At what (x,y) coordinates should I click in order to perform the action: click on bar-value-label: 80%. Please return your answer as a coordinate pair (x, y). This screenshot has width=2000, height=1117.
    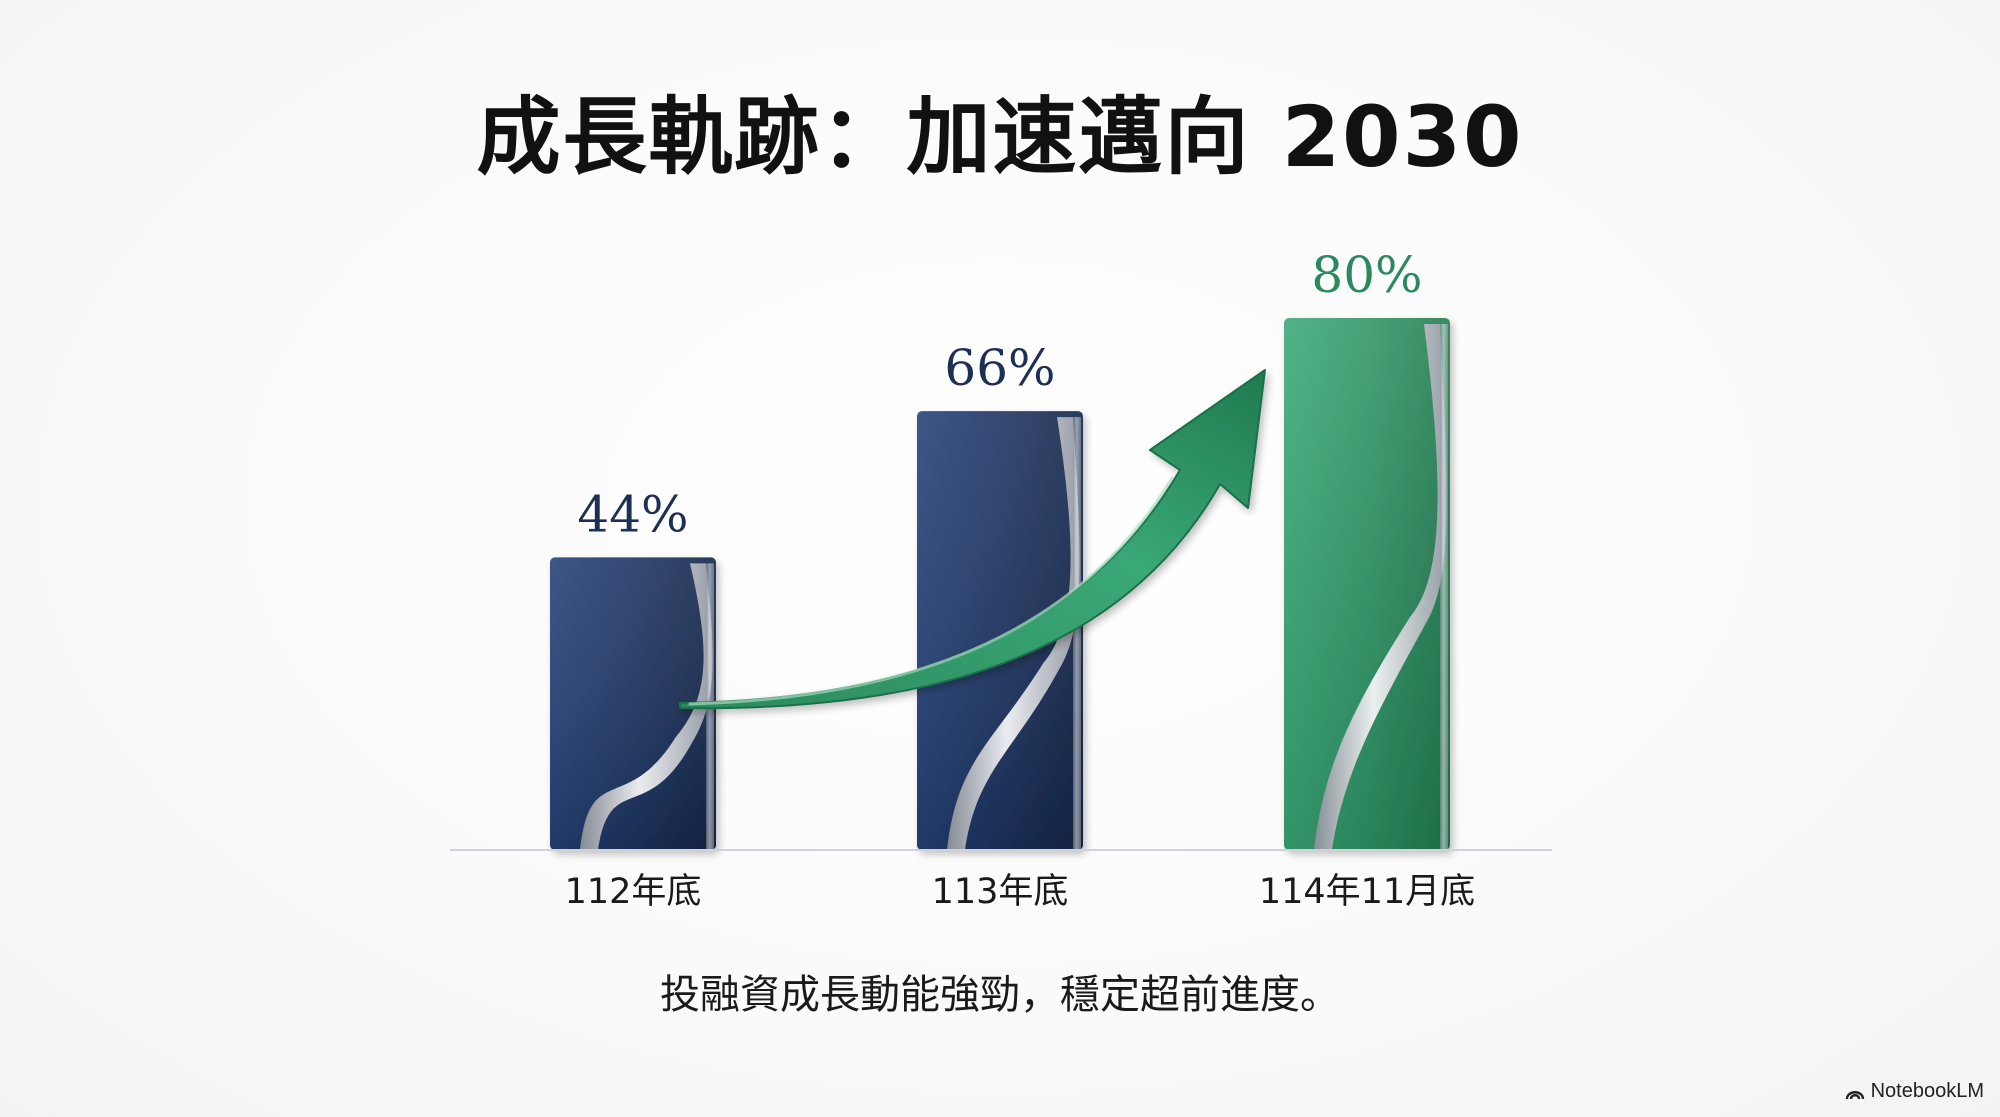
    Looking at the image, I should click on (1366, 275).